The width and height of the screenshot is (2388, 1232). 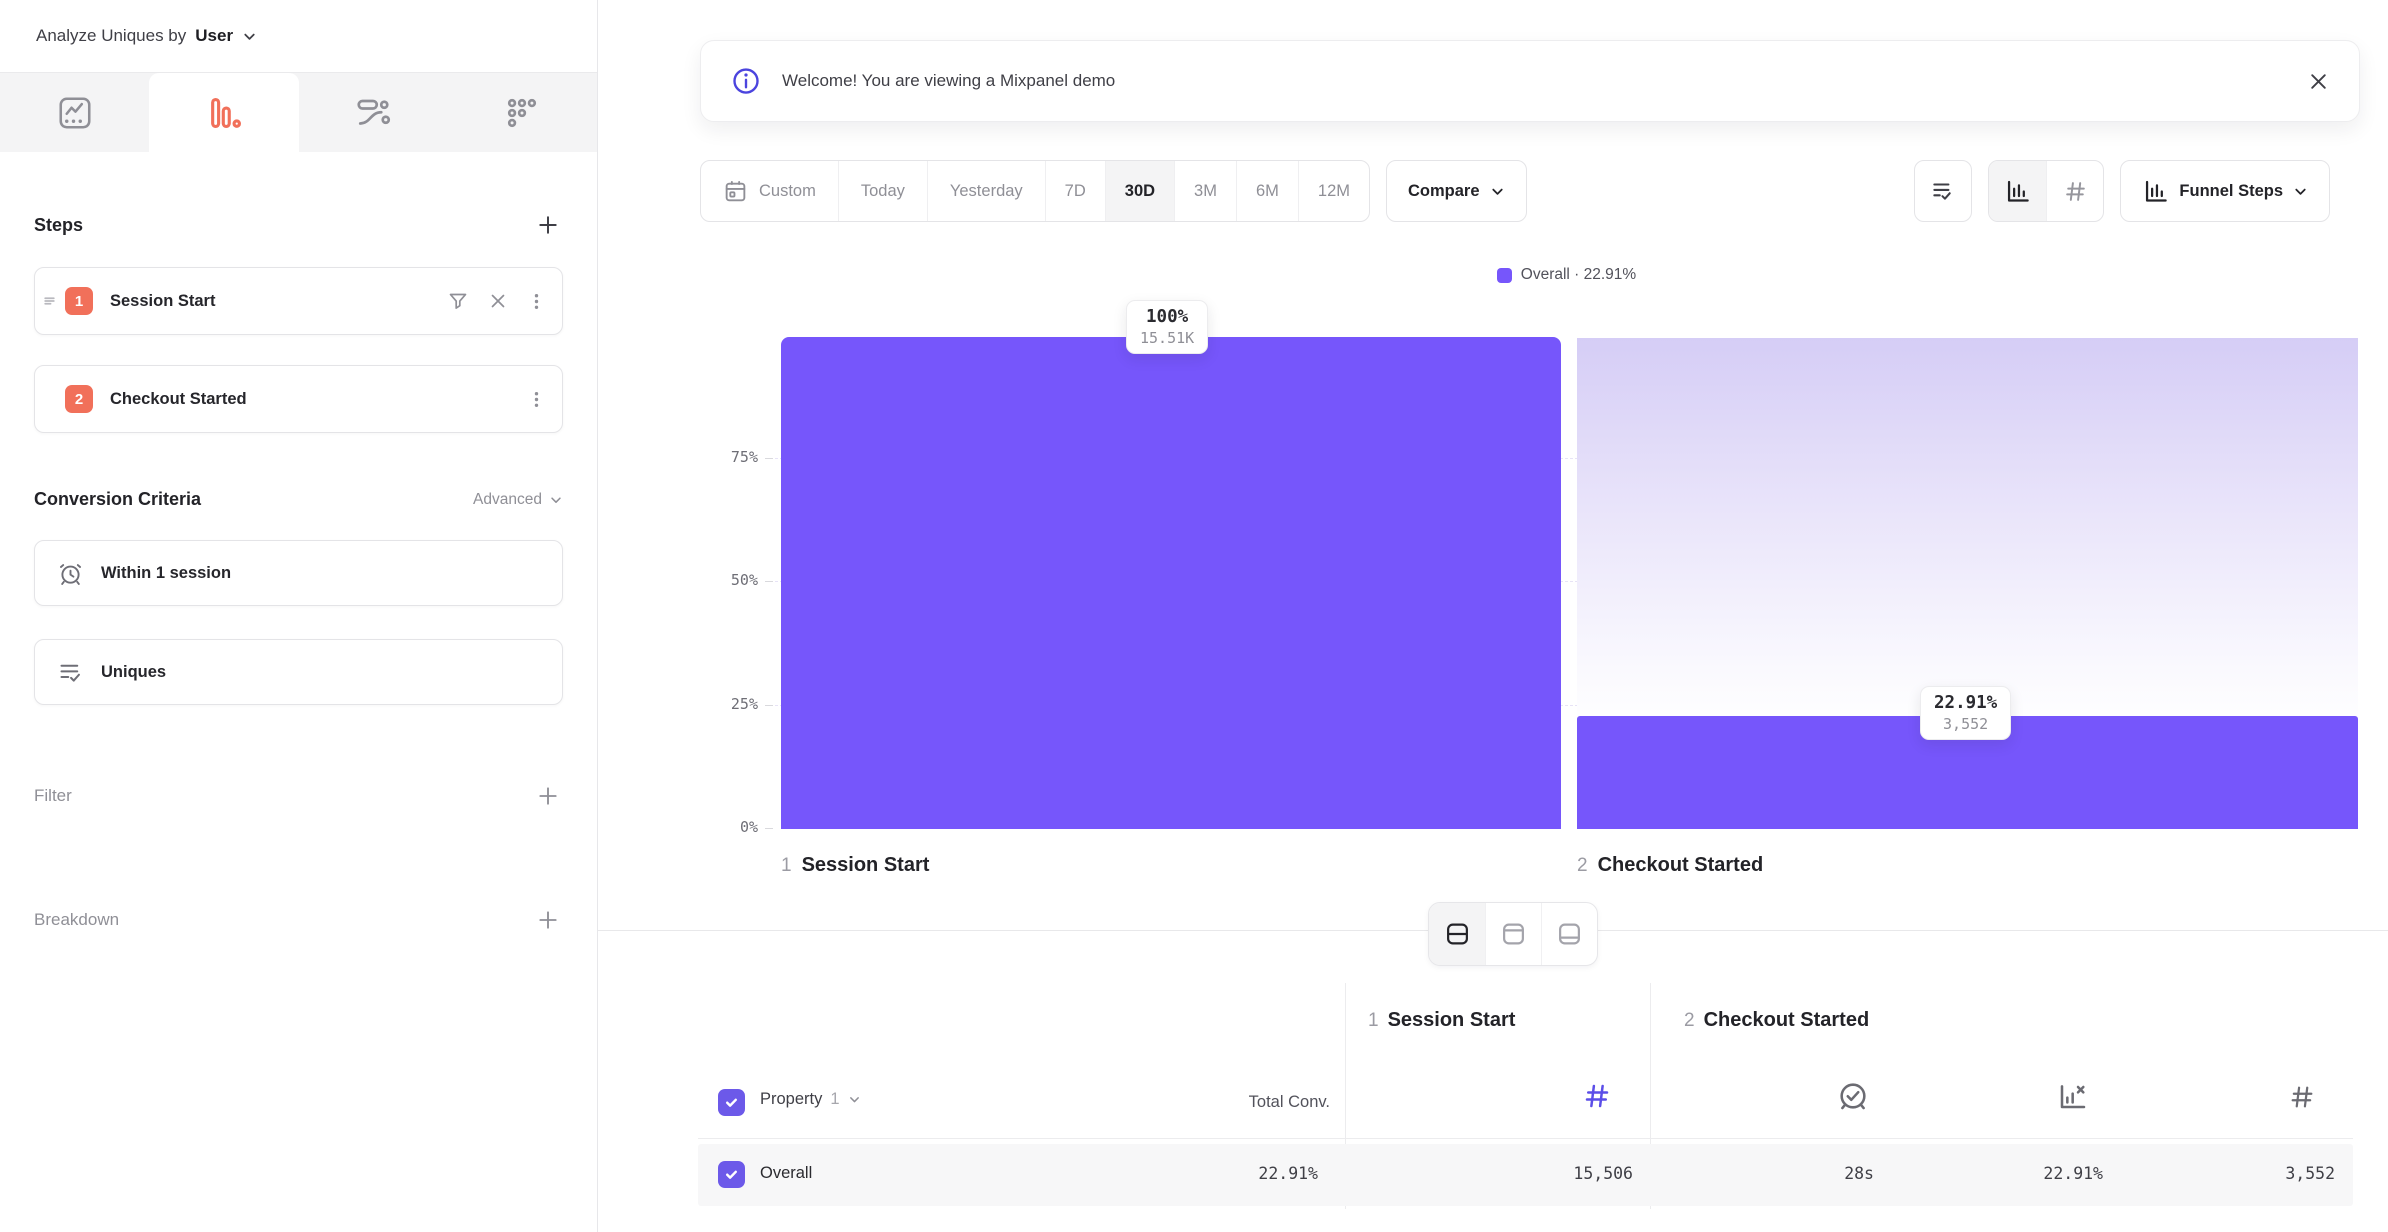 What do you see at coordinates (118, 499) in the screenshot?
I see `conversion-criteria-title: Conversion Criteria` at bounding box center [118, 499].